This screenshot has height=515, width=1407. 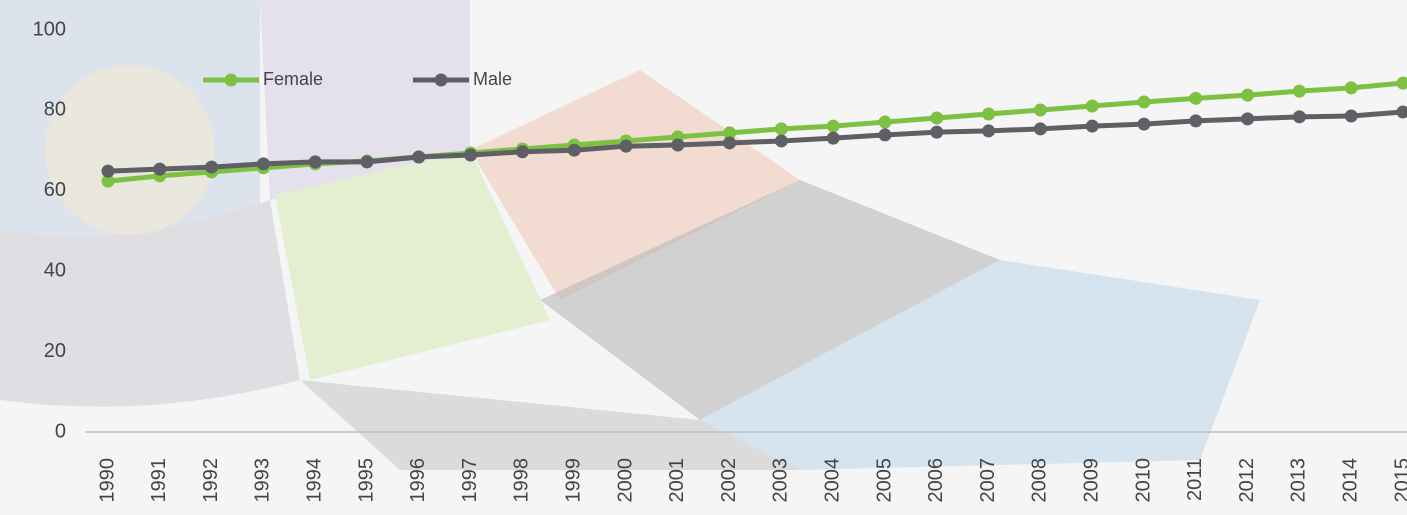 What do you see at coordinates (1350, 480) in the screenshot?
I see `x-tick-label: 2014` at bounding box center [1350, 480].